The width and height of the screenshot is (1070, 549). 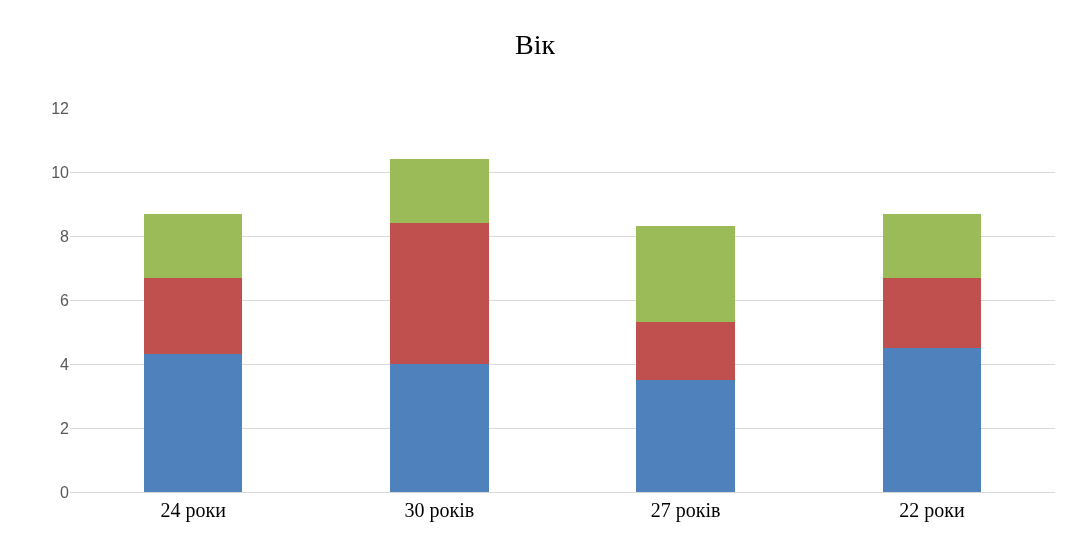 What do you see at coordinates (60, 172) in the screenshot?
I see `y-tick-label: 10` at bounding box center [60, 172].